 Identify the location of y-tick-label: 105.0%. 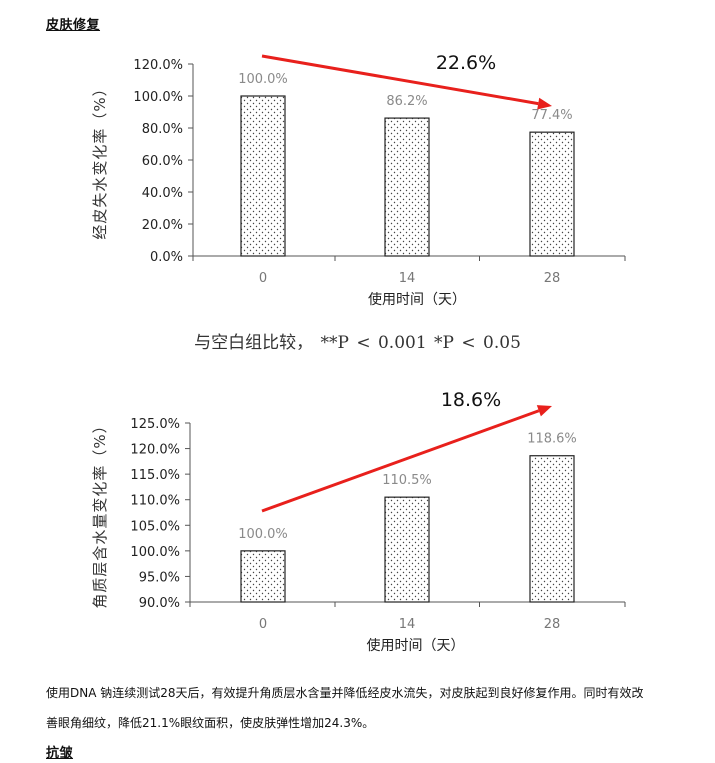
(155, 526).